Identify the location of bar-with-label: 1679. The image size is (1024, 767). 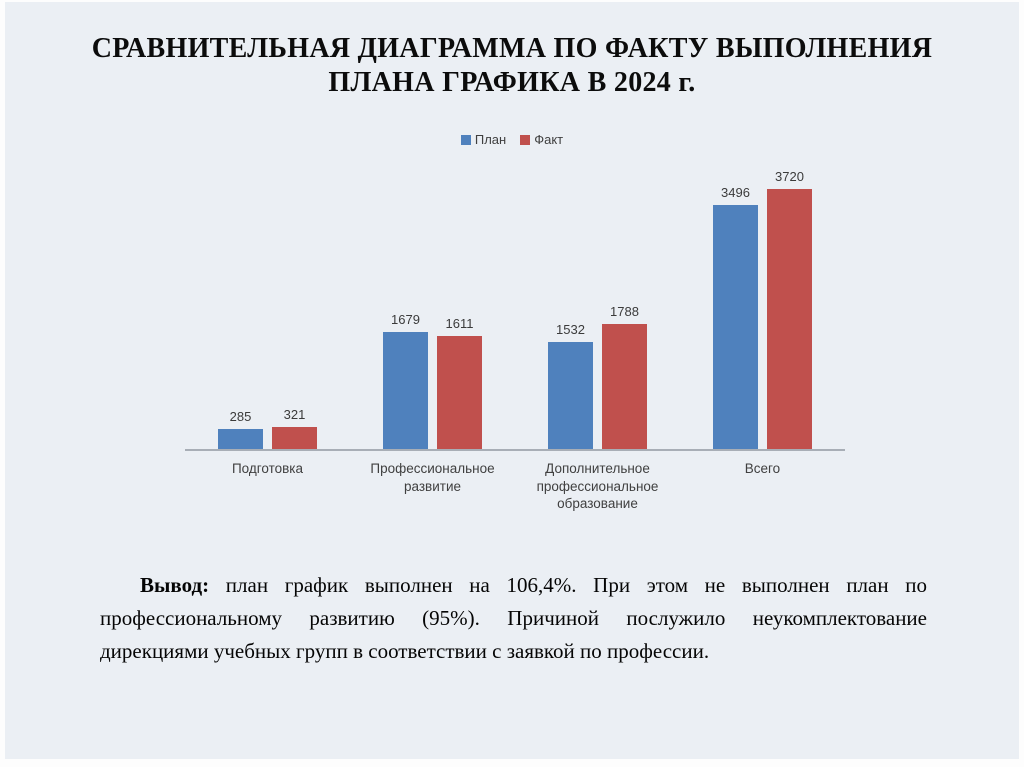
(405, 381).